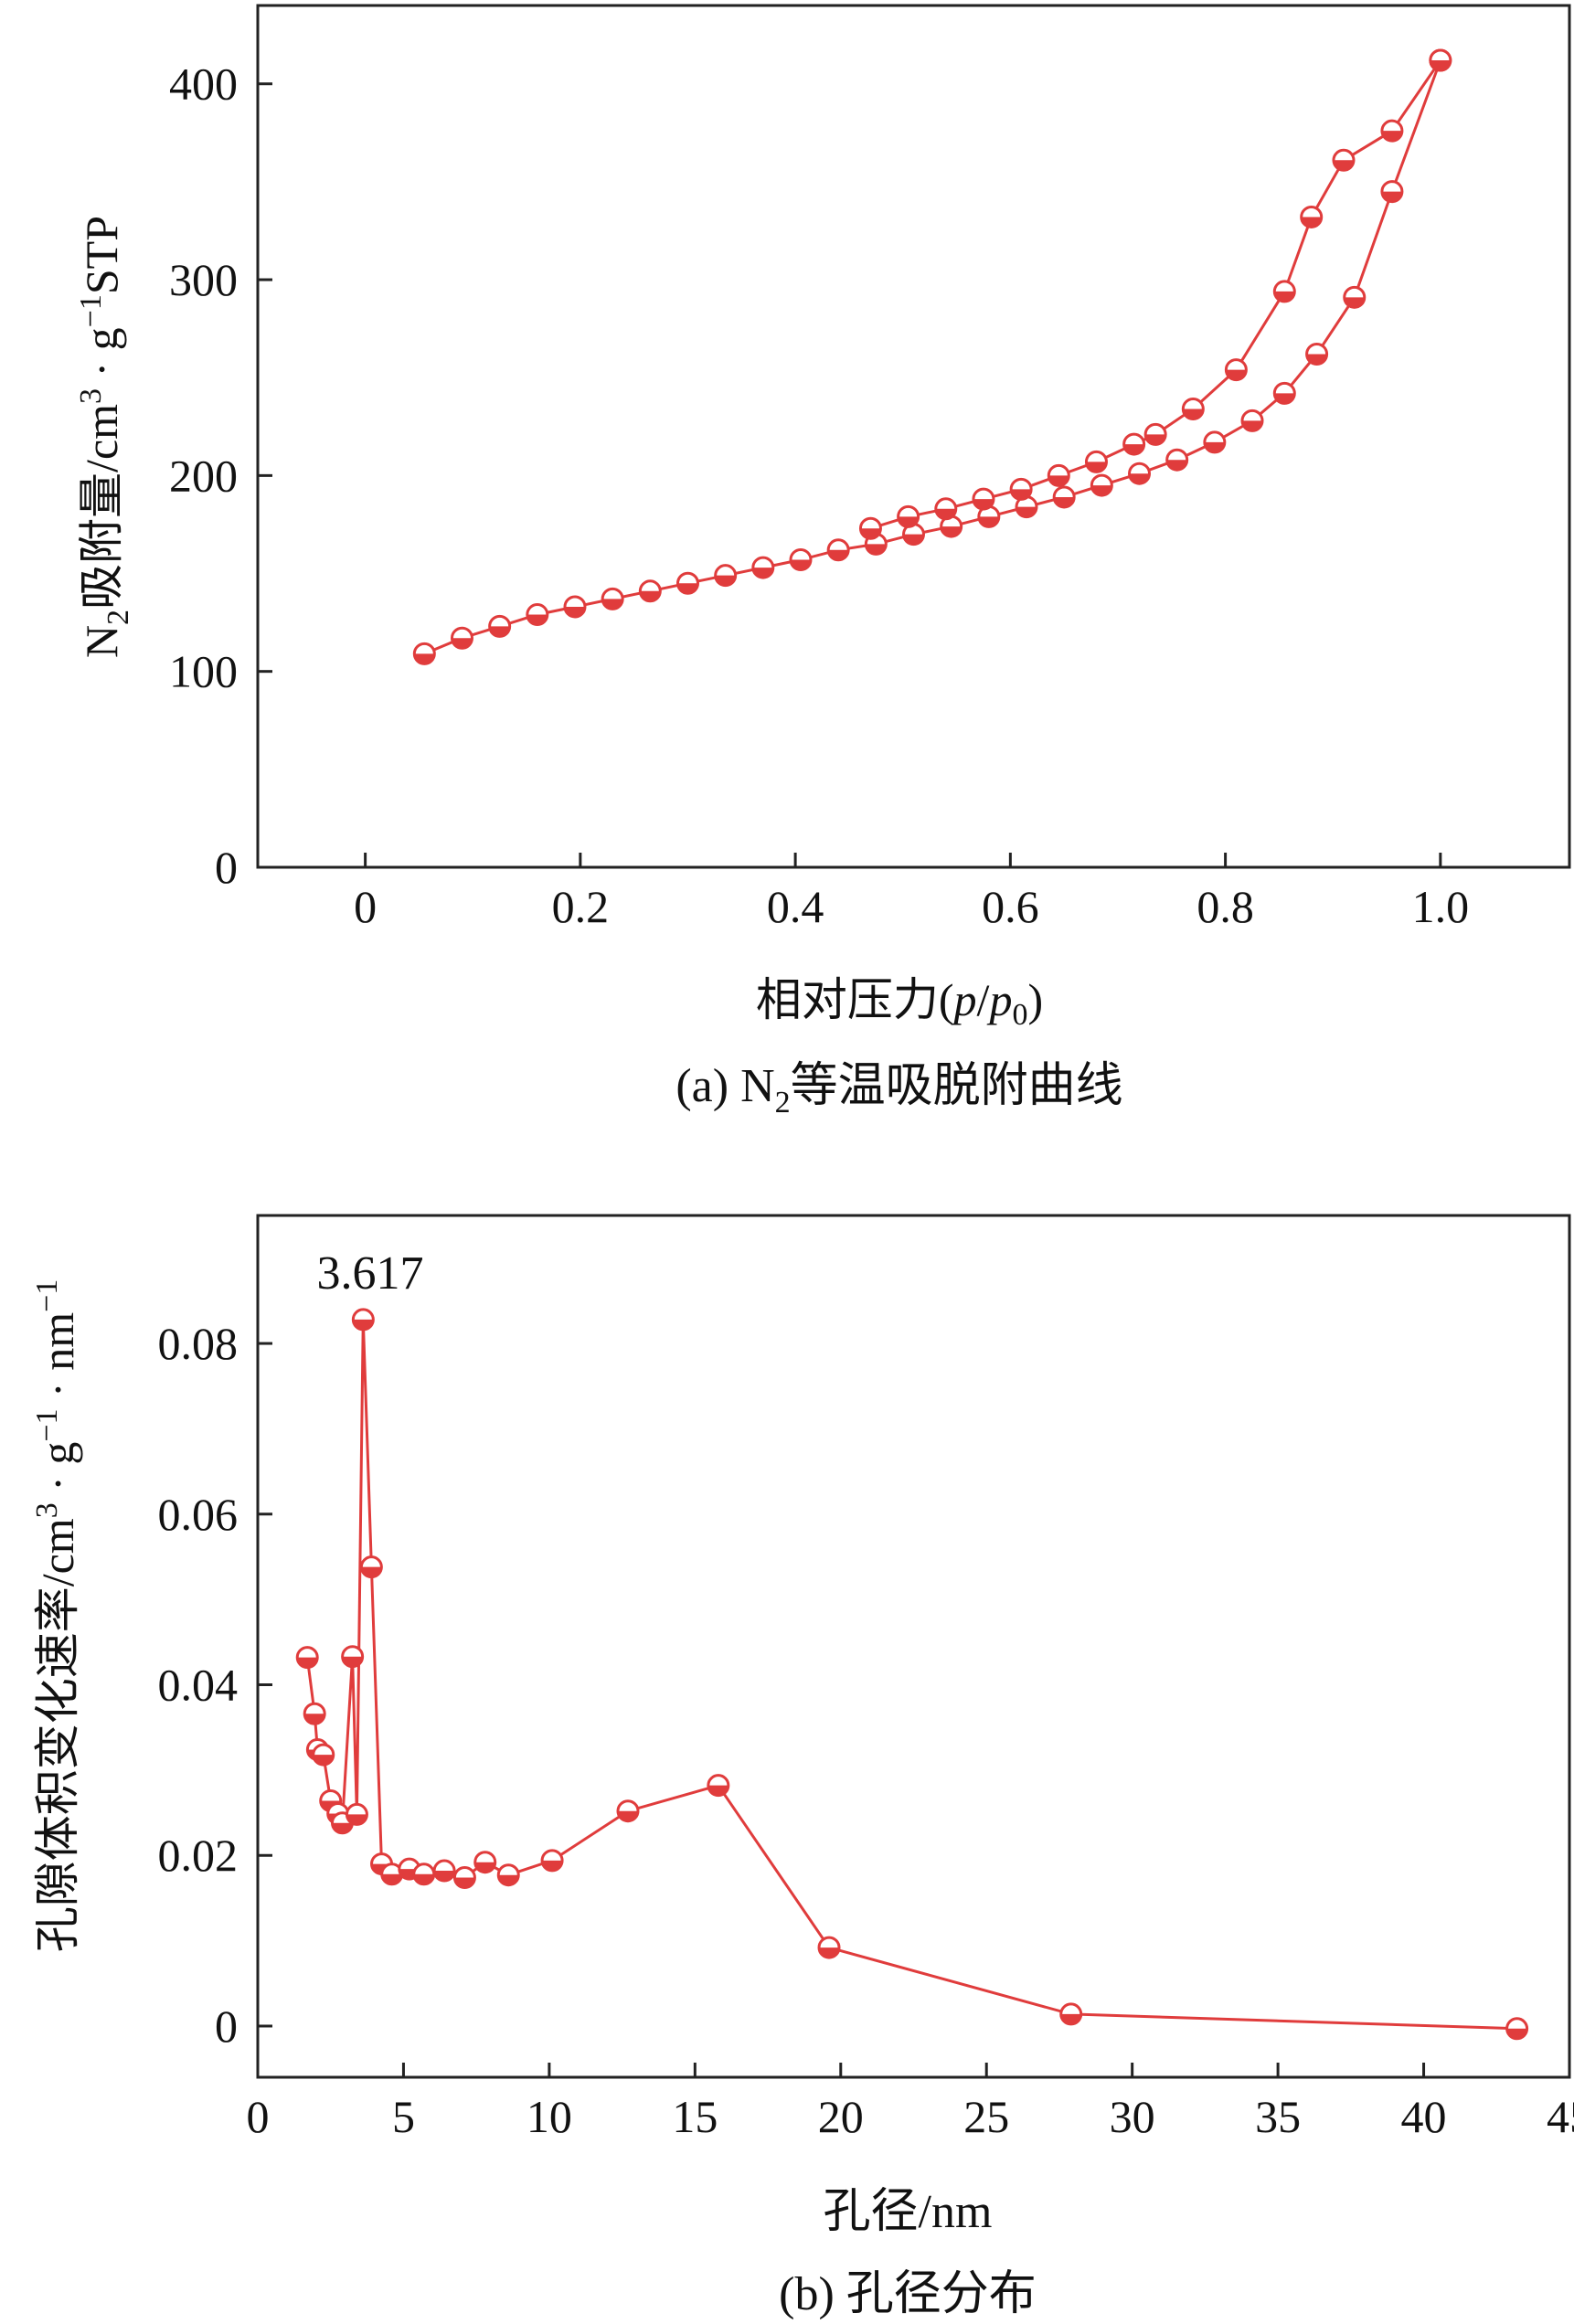 The image size is (1574, 2324). I want to click on x-tick-label: 0.6, so click(1010, 907).